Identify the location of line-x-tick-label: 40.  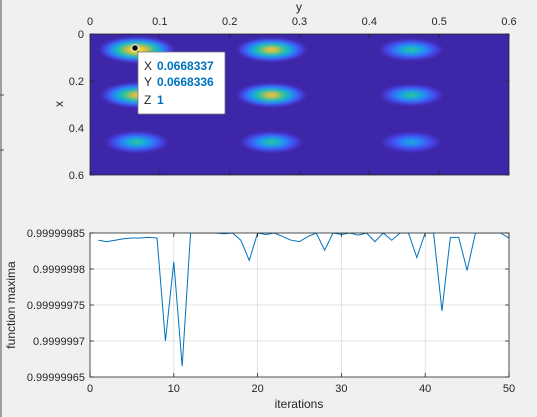
(425, 389).